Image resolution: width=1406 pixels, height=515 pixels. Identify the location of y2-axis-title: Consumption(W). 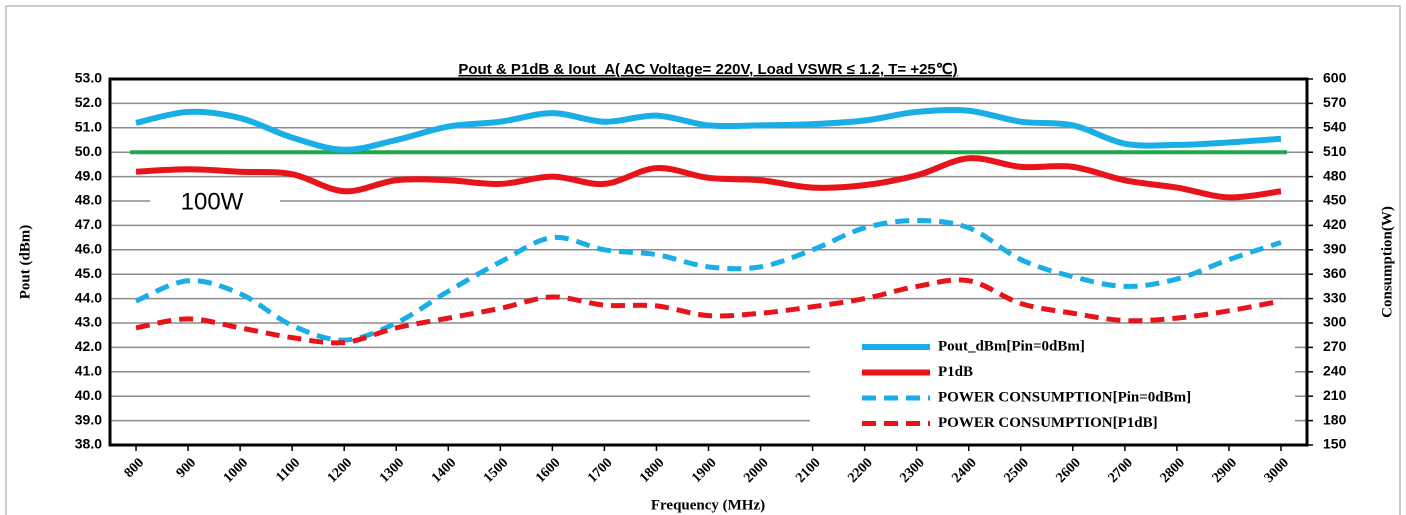
(1387, 262).